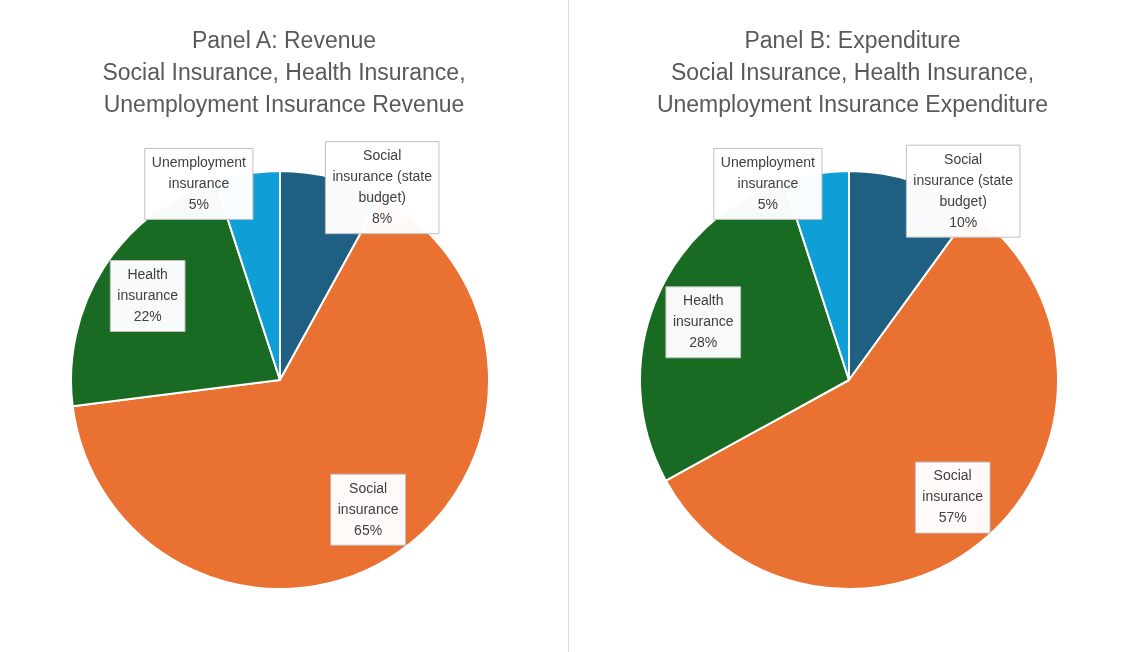 The height and width of the screenshot is (652, 1138). What do you see at coordinates (382, 218) in the screenshot?
I see `data-label: 8%` at bounding box center [382, 218].